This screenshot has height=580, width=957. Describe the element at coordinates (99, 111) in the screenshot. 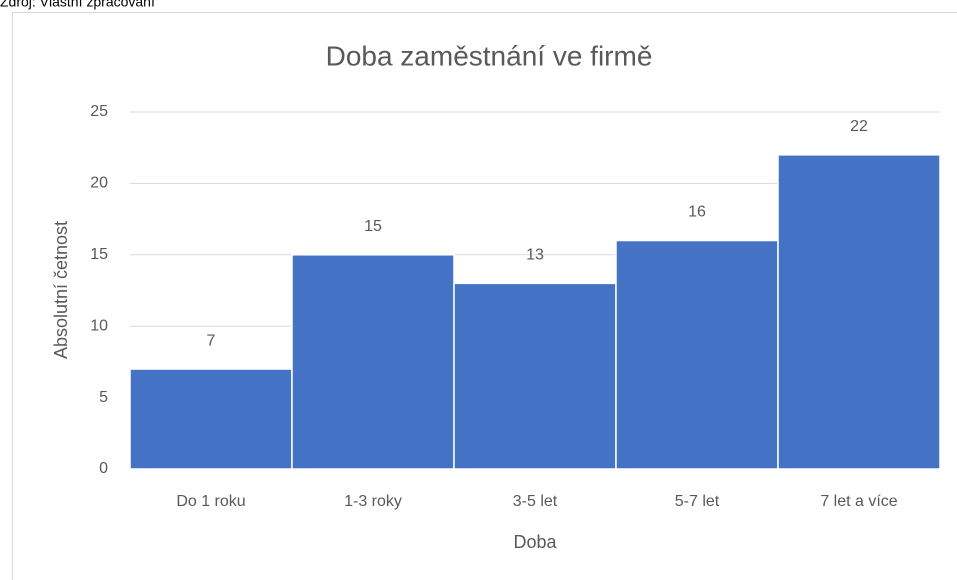

I see `y-tick-label: 25` at that location.